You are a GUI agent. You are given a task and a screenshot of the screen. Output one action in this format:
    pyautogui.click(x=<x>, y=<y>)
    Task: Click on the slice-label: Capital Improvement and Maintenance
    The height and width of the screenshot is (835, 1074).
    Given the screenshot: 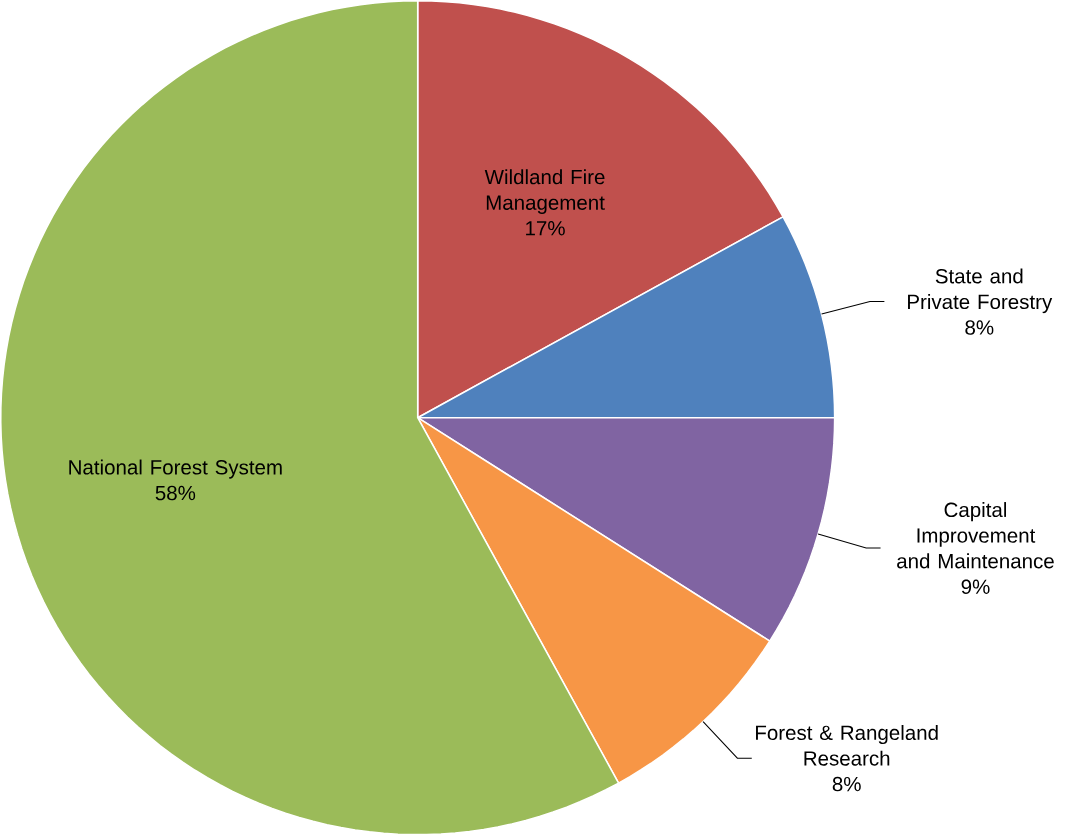 What is the action you would take?
    pyautogui.click(x=975, y=535)
    